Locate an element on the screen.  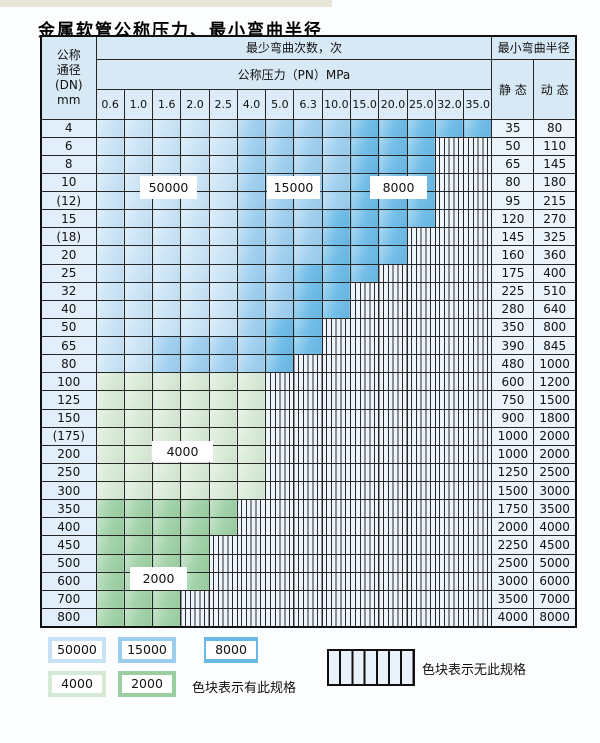
legend-swatch-15000: 15000 is located at coordinates (147, 650).